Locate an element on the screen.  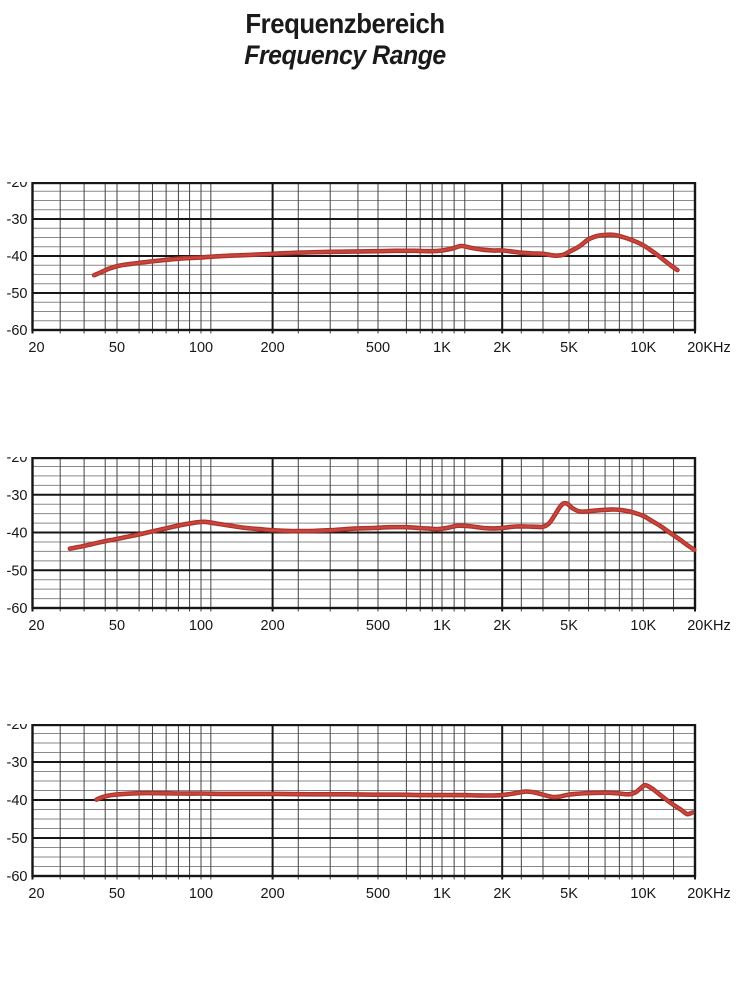
response-curve is located at coordinates (385, 255).